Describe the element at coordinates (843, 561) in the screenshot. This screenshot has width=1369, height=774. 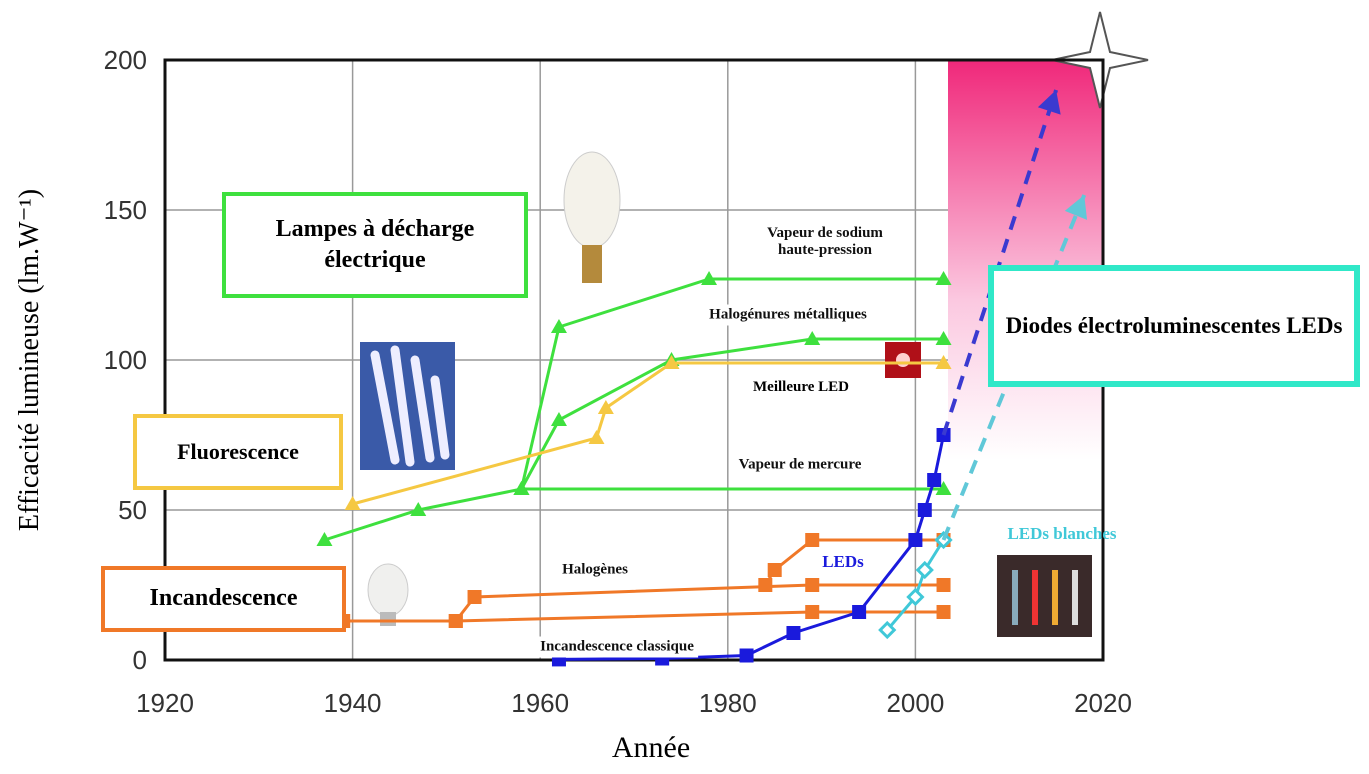
I see `series-label: LEDs` at that location.